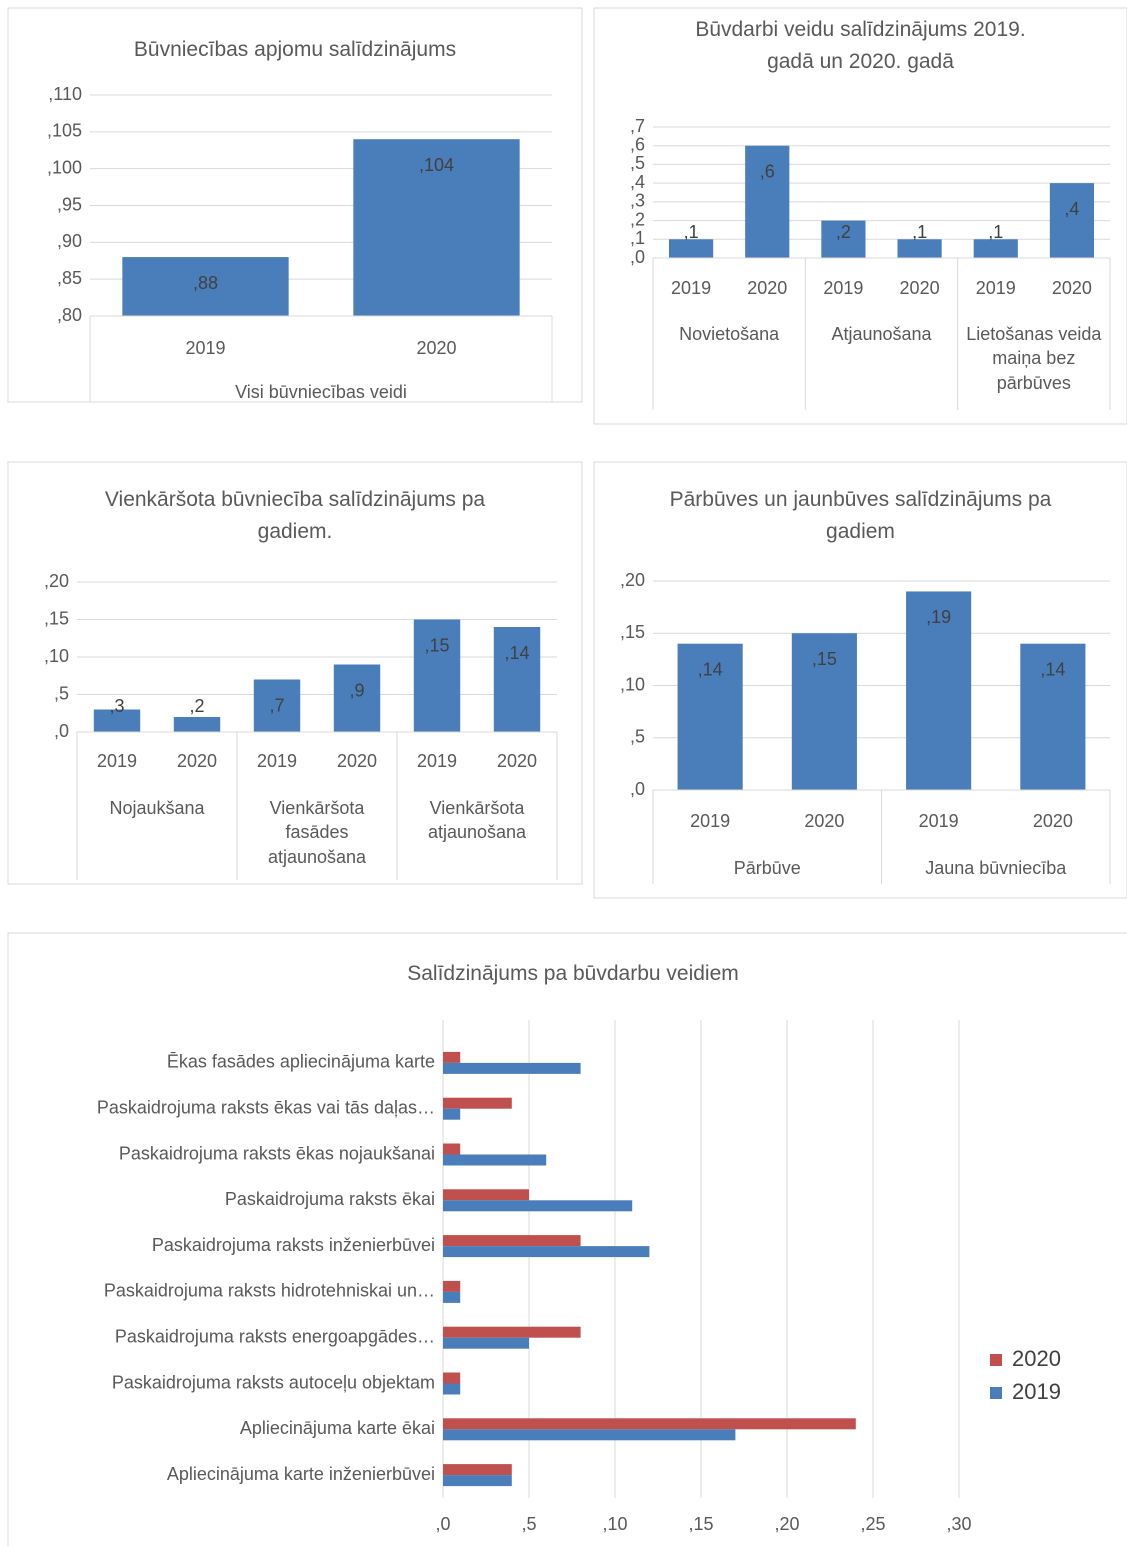  I want to click on value-label: ,14, so click(516, 653).